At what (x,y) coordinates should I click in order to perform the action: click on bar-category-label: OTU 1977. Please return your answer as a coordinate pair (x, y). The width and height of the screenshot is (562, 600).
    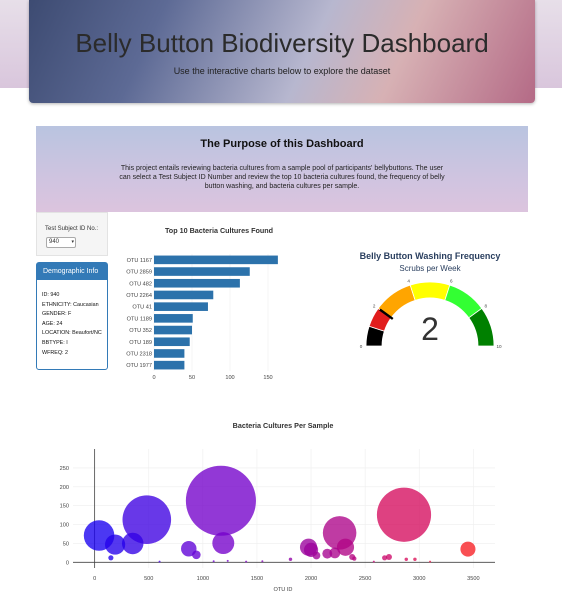
    Looking at the image, I should click on (139, 366).